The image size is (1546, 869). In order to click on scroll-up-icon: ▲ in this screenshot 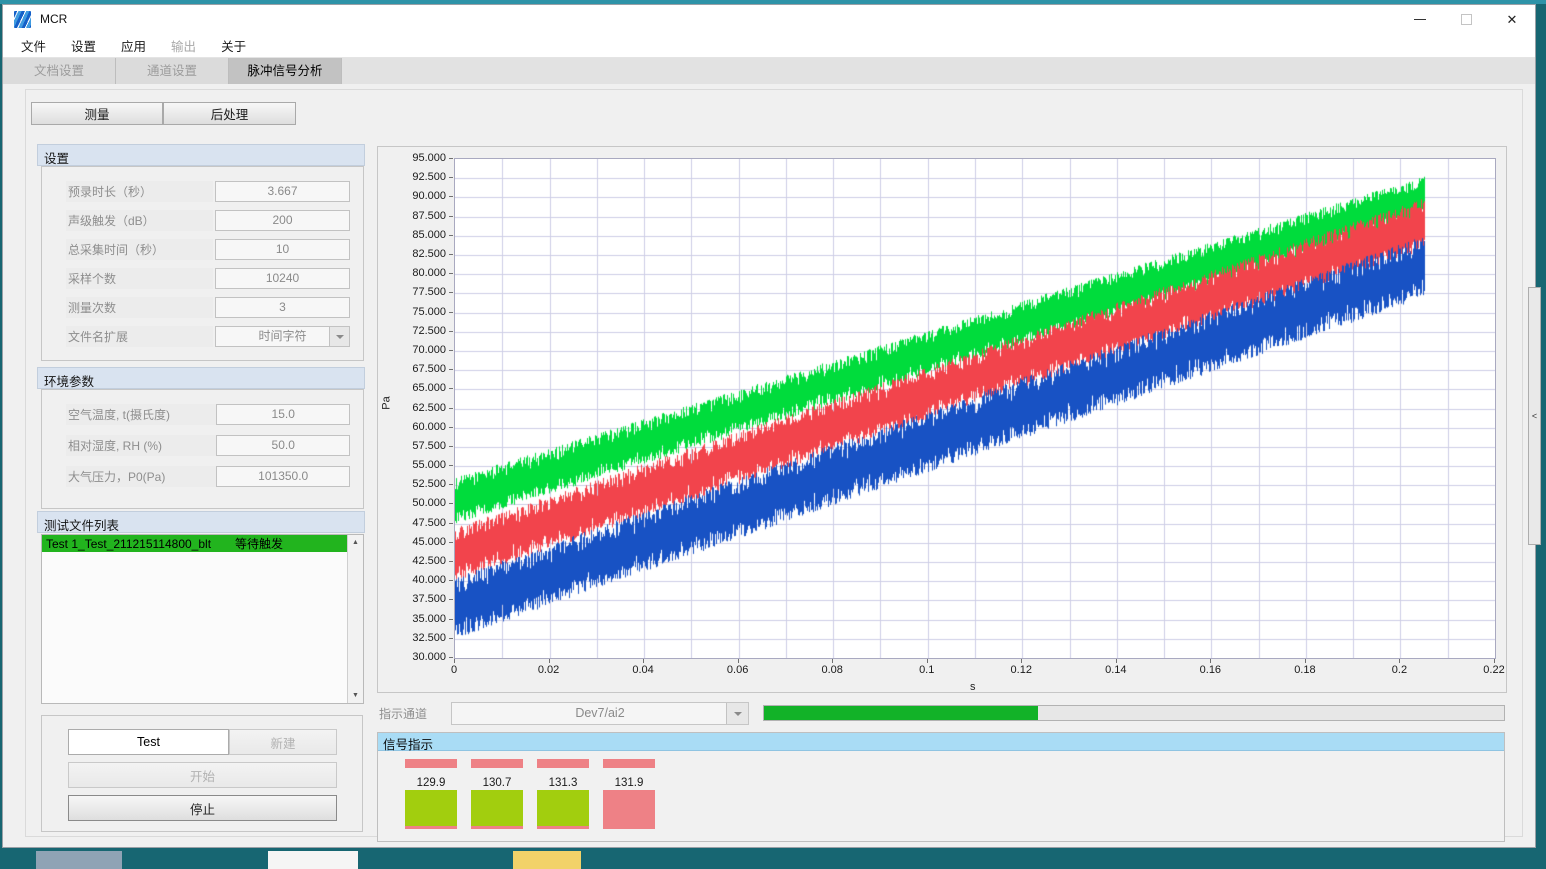, I will do `click(355, 542)`.